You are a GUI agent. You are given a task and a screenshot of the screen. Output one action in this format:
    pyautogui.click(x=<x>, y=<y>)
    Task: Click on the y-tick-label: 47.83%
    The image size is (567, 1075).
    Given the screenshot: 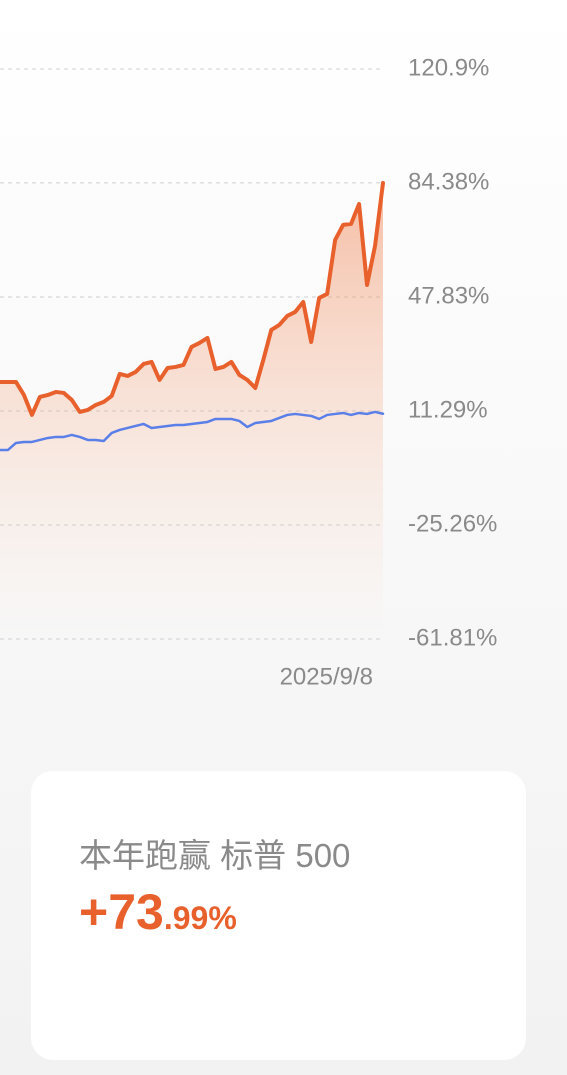 What is the action you would take?
    pyautogui.click(x=448, y=295)
    